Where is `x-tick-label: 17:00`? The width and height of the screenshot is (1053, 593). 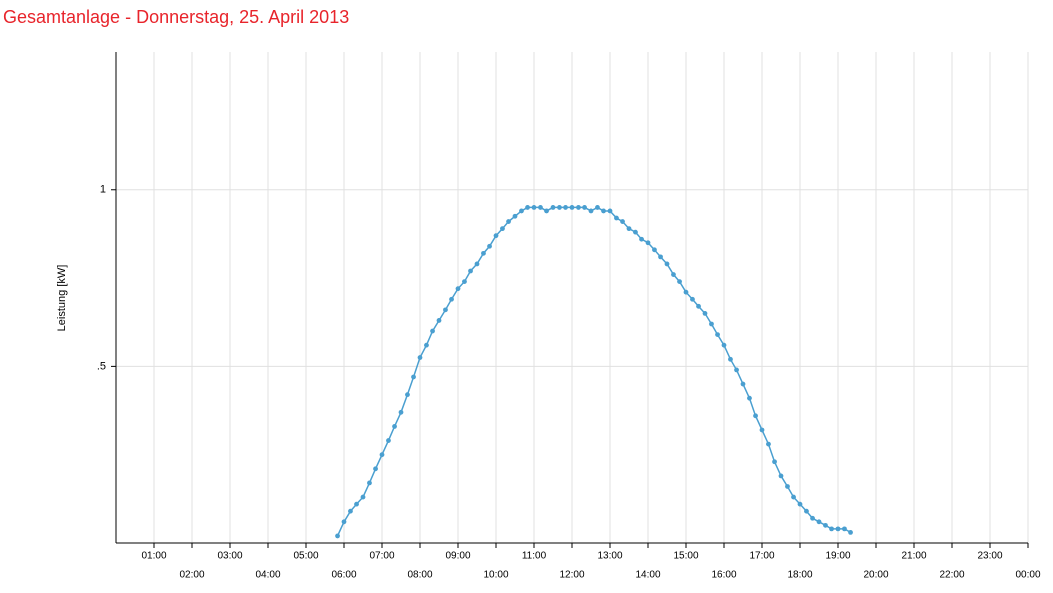 x-tick-label: 17:00 is located at coordinates (761, 556).